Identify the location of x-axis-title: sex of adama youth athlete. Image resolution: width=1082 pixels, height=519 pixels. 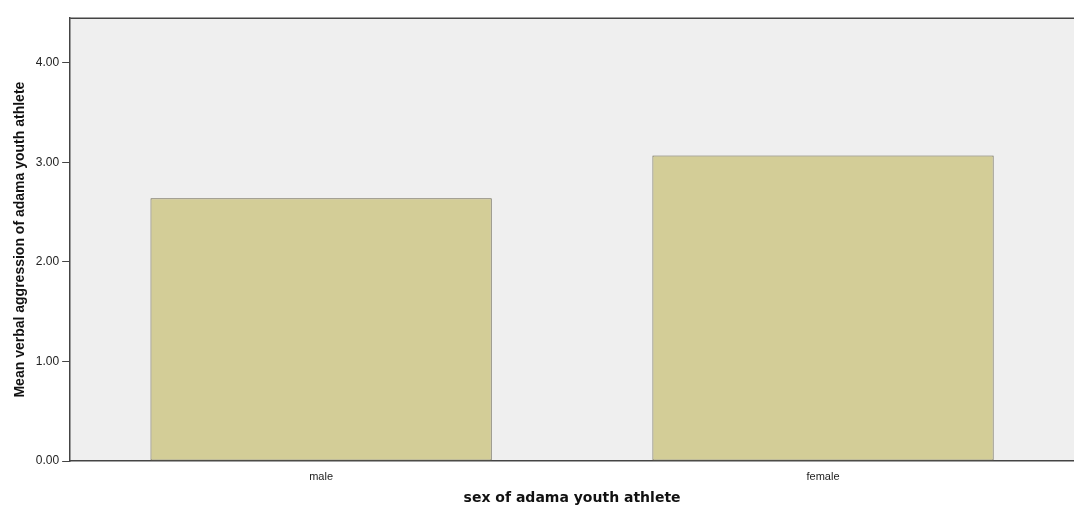
(572, 497).